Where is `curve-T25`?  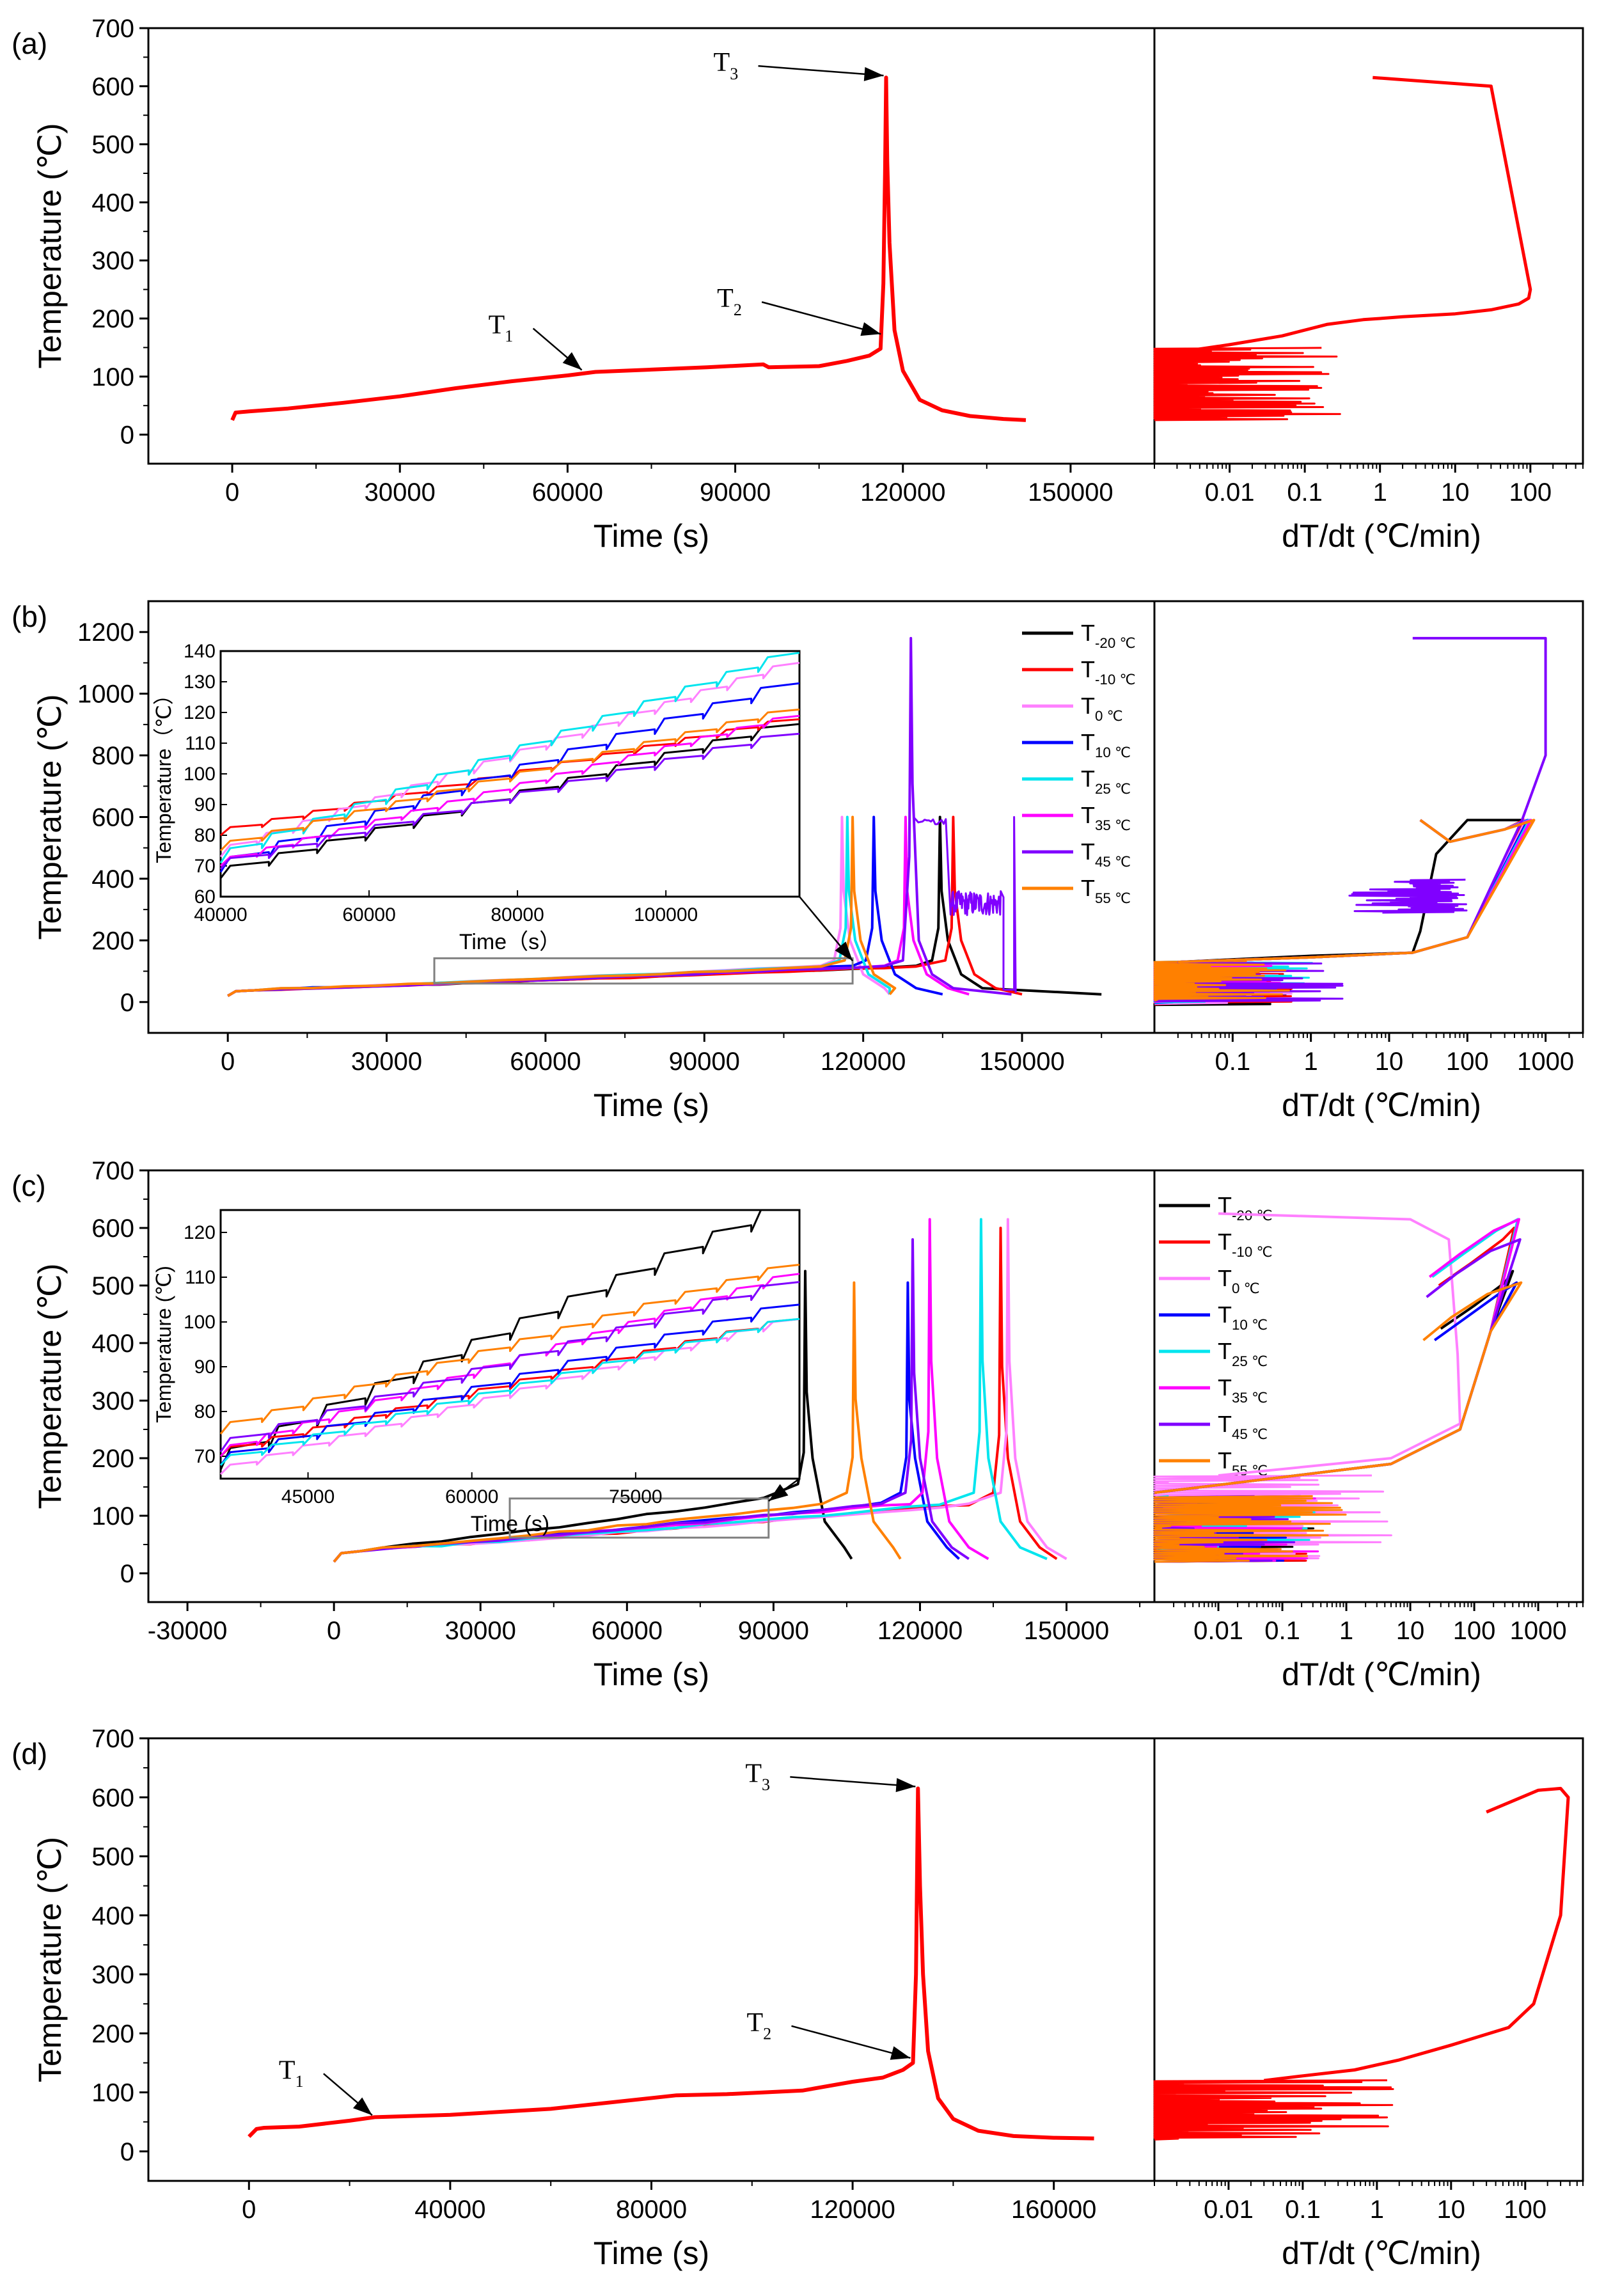
curve-T25 is located at coordinates (690, 1390).